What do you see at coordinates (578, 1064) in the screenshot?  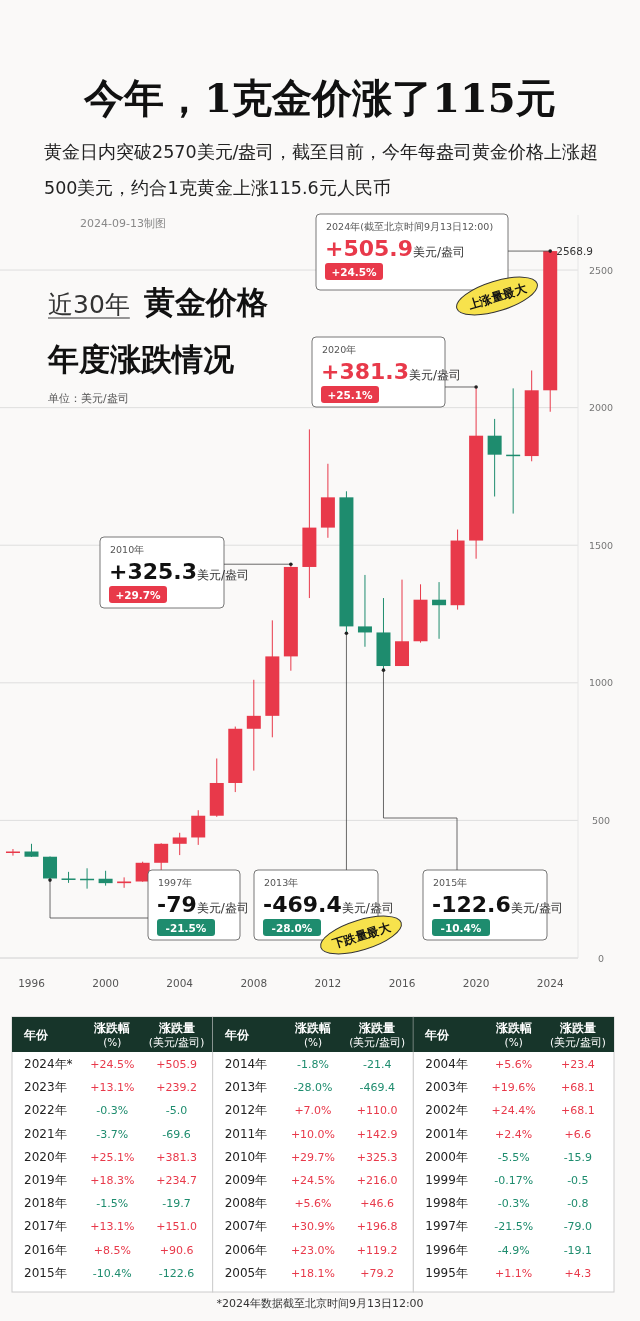 I see `data-label: +23.4` at bounding box center [578, 1064].